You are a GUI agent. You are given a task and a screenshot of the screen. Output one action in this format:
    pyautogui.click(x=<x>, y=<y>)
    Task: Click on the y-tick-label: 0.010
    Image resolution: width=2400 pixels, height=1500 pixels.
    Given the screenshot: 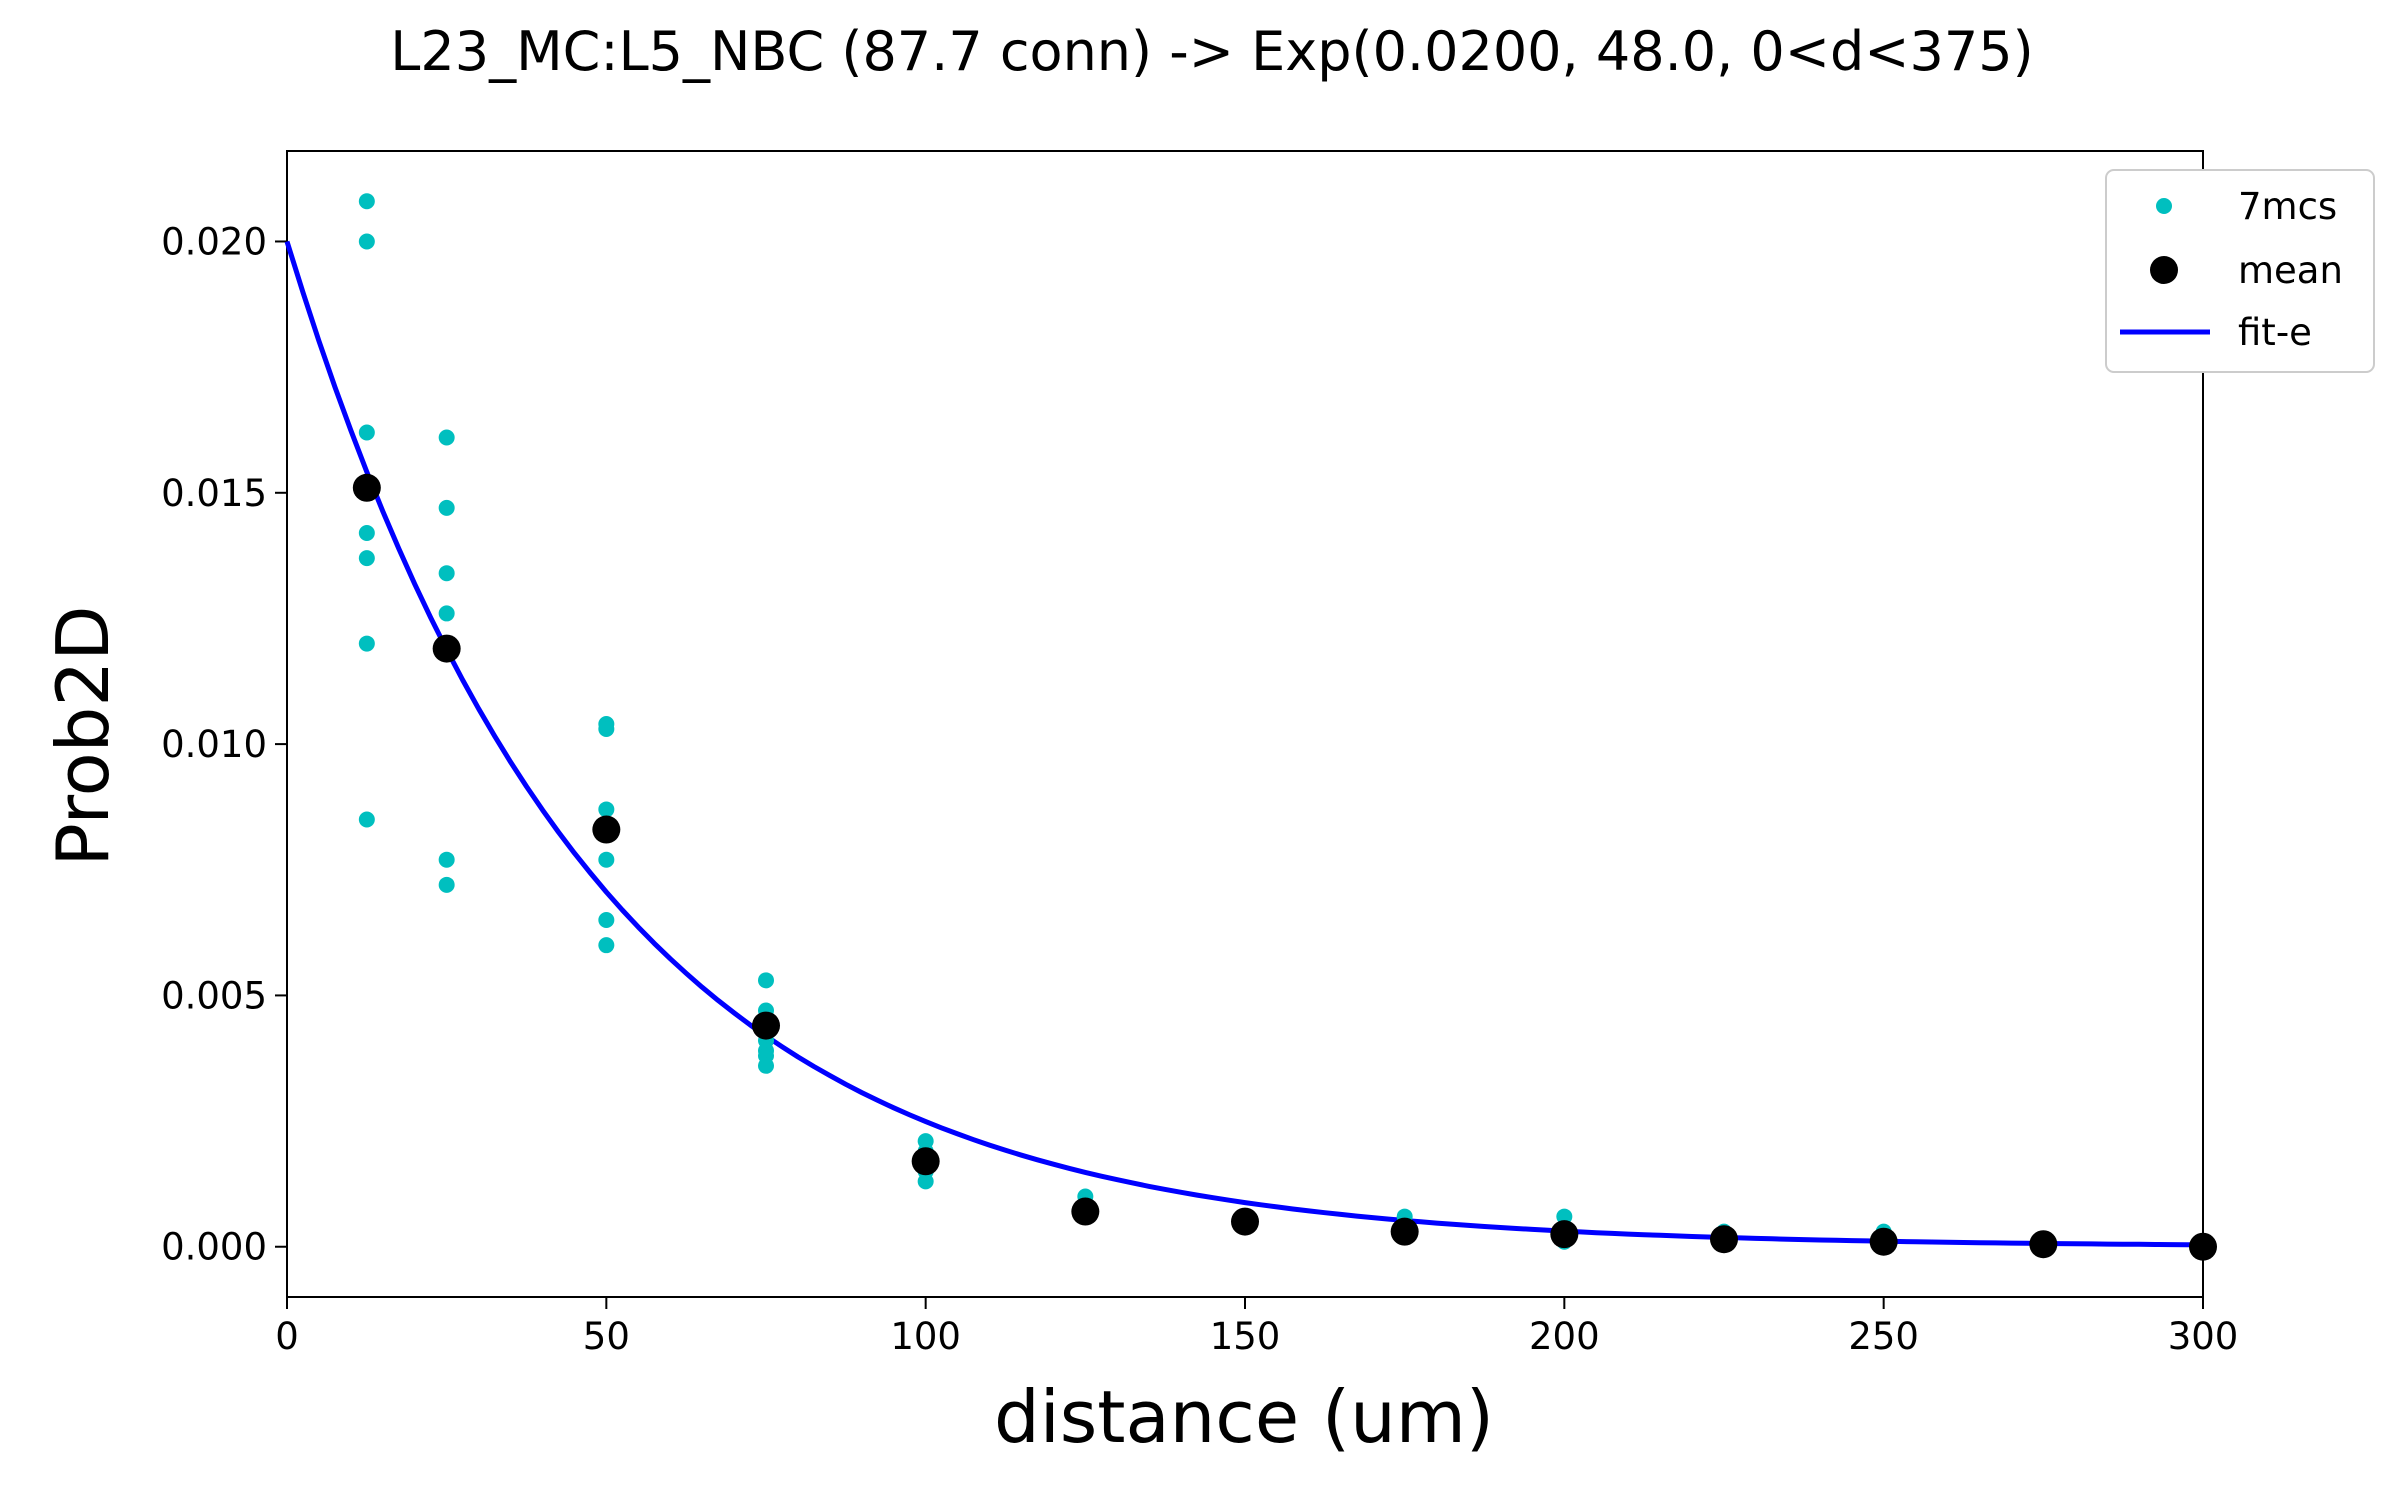 What is the action you would take?
    pyautogui.click(x=214, y=744)
    